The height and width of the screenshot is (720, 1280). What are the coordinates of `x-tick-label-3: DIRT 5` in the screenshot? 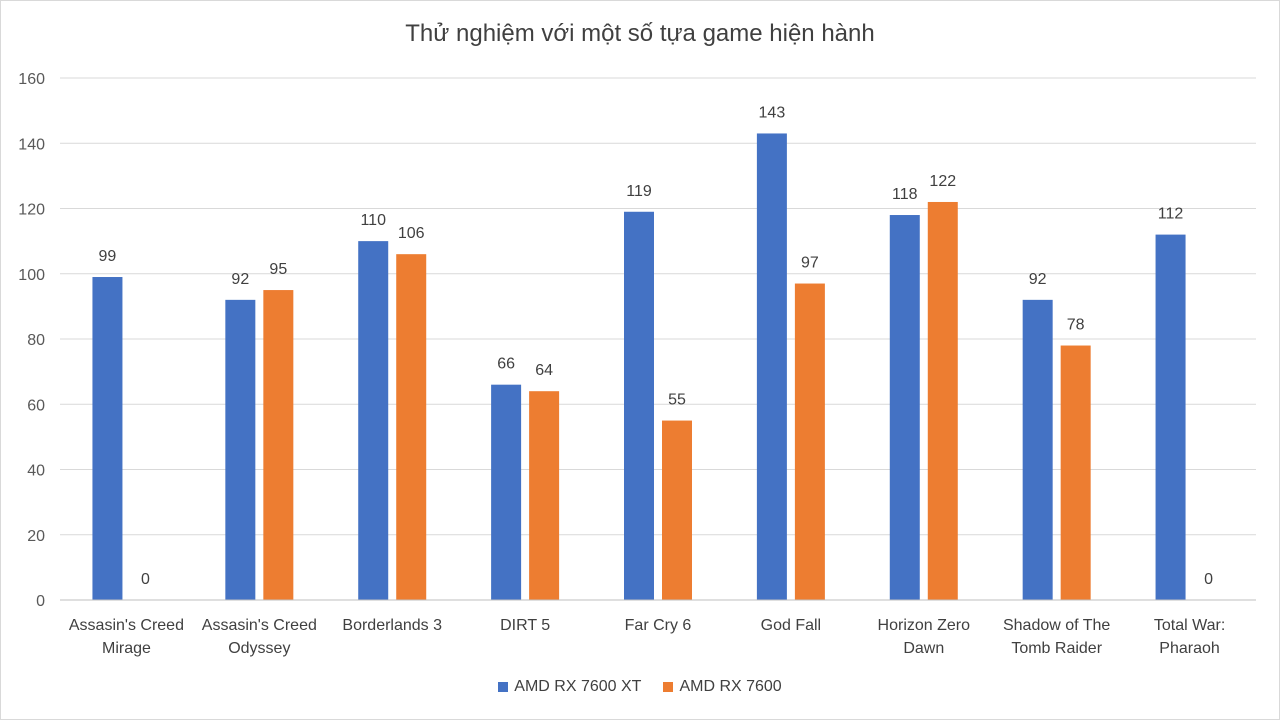 It's located at (525, 625).